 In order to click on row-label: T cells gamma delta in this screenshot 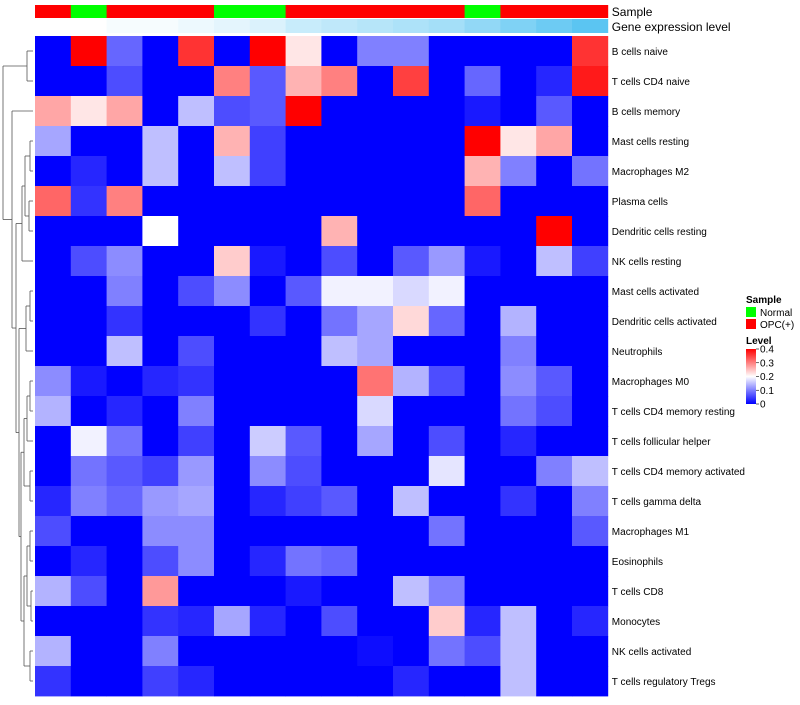, I will do `click(657, 502)`.